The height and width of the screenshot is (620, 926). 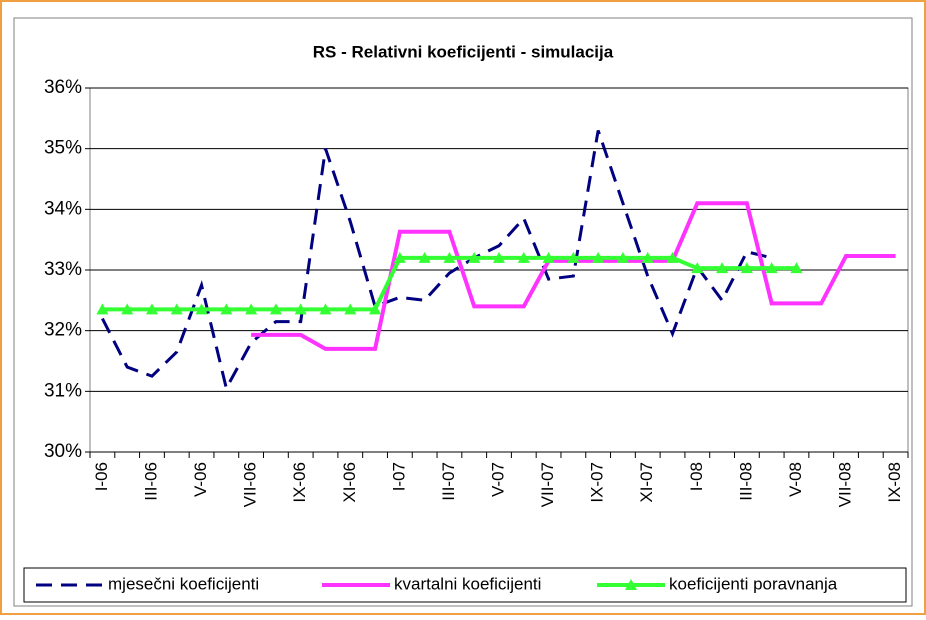 I want to click on x-tick-label: I-07, so click(x=398, y=476).